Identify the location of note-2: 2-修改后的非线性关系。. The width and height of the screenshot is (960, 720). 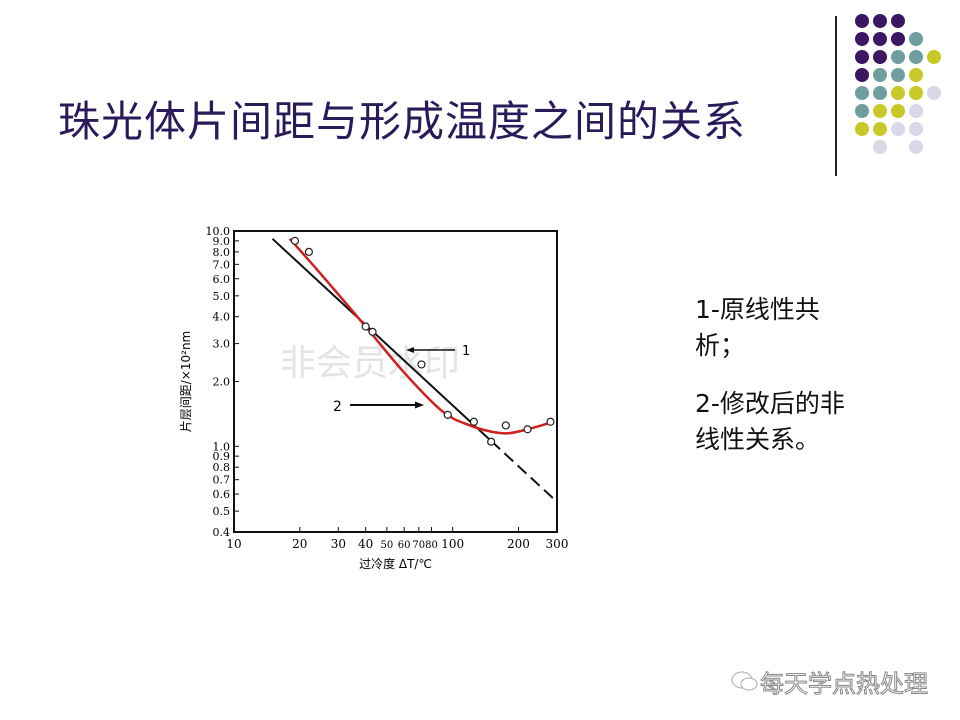
(770, 421).